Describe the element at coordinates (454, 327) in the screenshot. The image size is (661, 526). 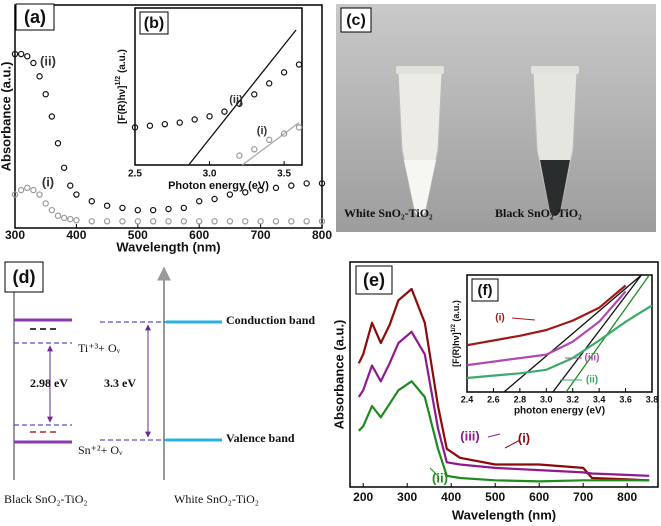
I see `y-axis-label-sup: 1/2` at that location.